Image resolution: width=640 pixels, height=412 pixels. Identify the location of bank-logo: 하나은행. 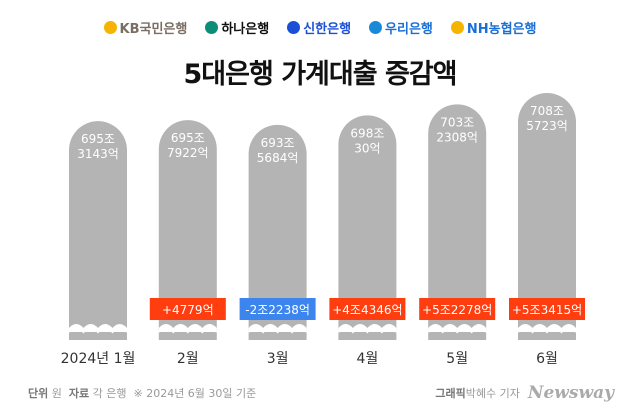
(237, 27).